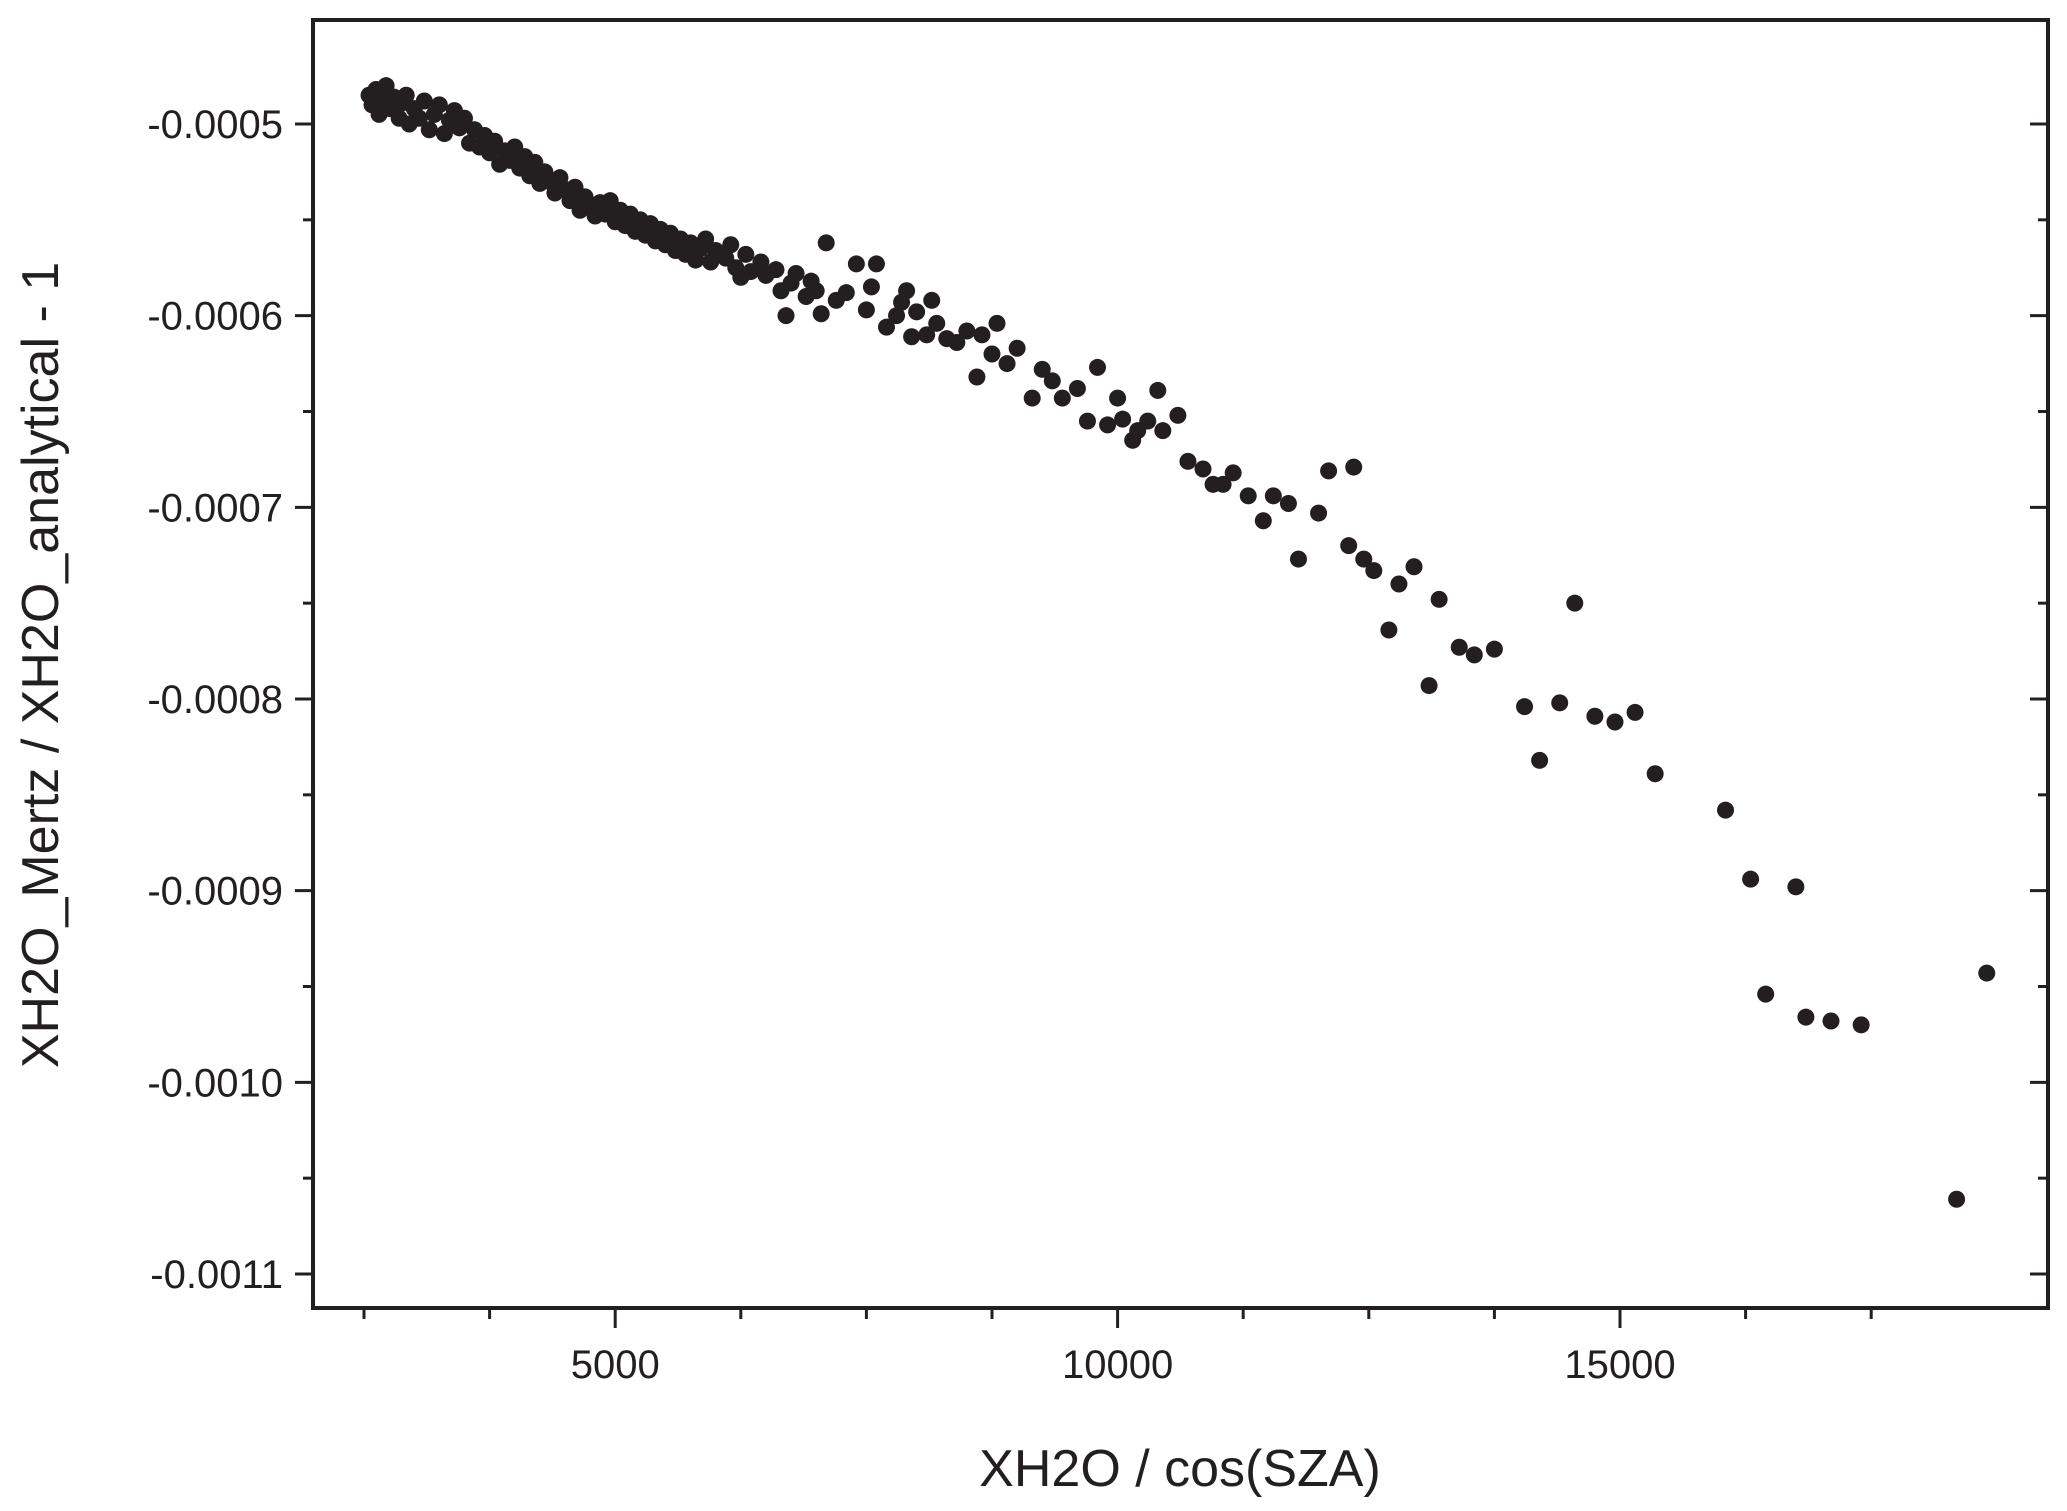  Describe the element at coordinates (215, 317) in the screenshot. I see `y-tick-label: -0.0006` at that location.